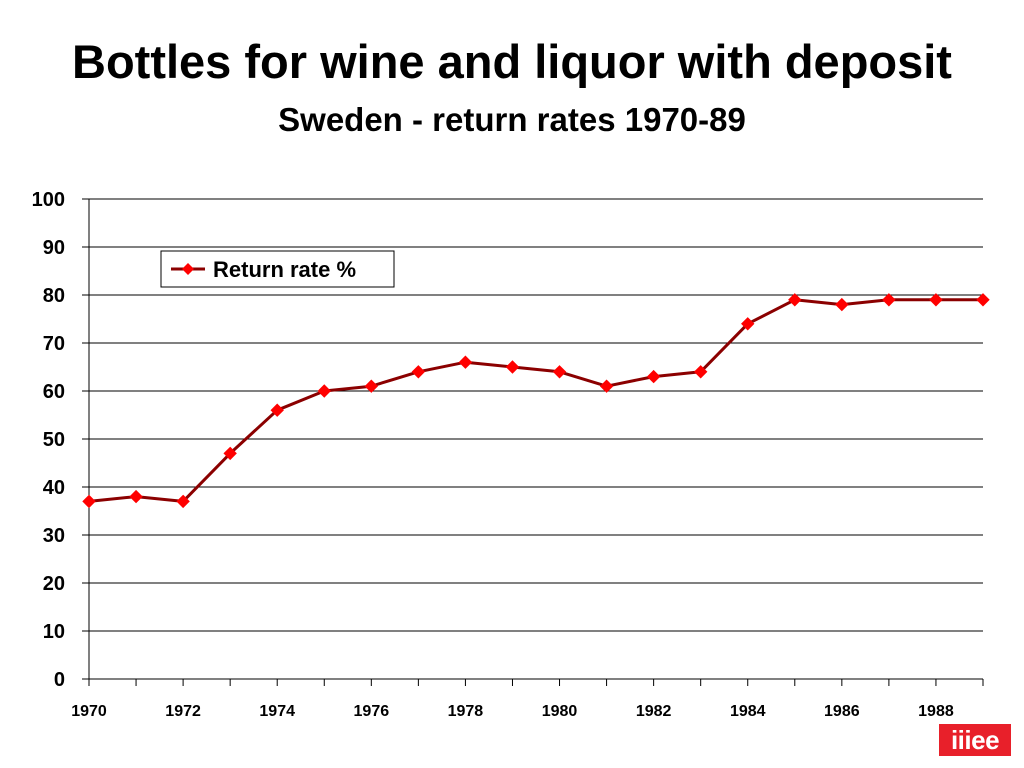  I want to click on y-tick-label: 90, so click(54, 248).